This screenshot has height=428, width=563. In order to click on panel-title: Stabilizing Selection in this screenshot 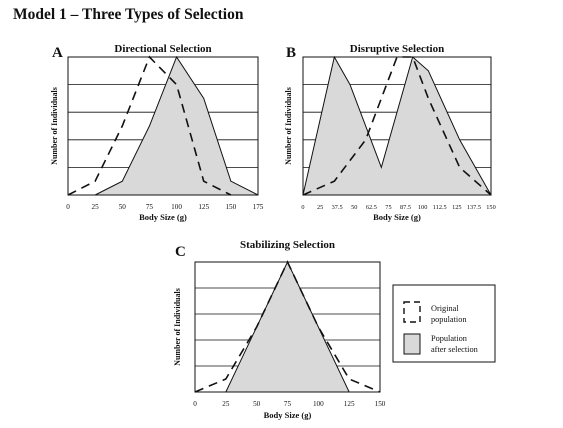, I will do `click(287, 245)`.